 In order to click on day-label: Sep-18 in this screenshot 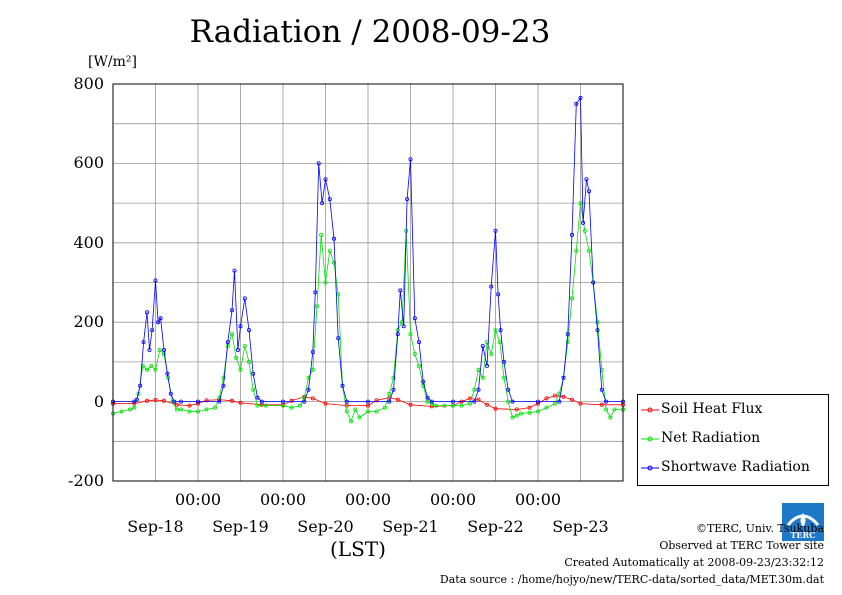, I will do `click(155, 526)`.